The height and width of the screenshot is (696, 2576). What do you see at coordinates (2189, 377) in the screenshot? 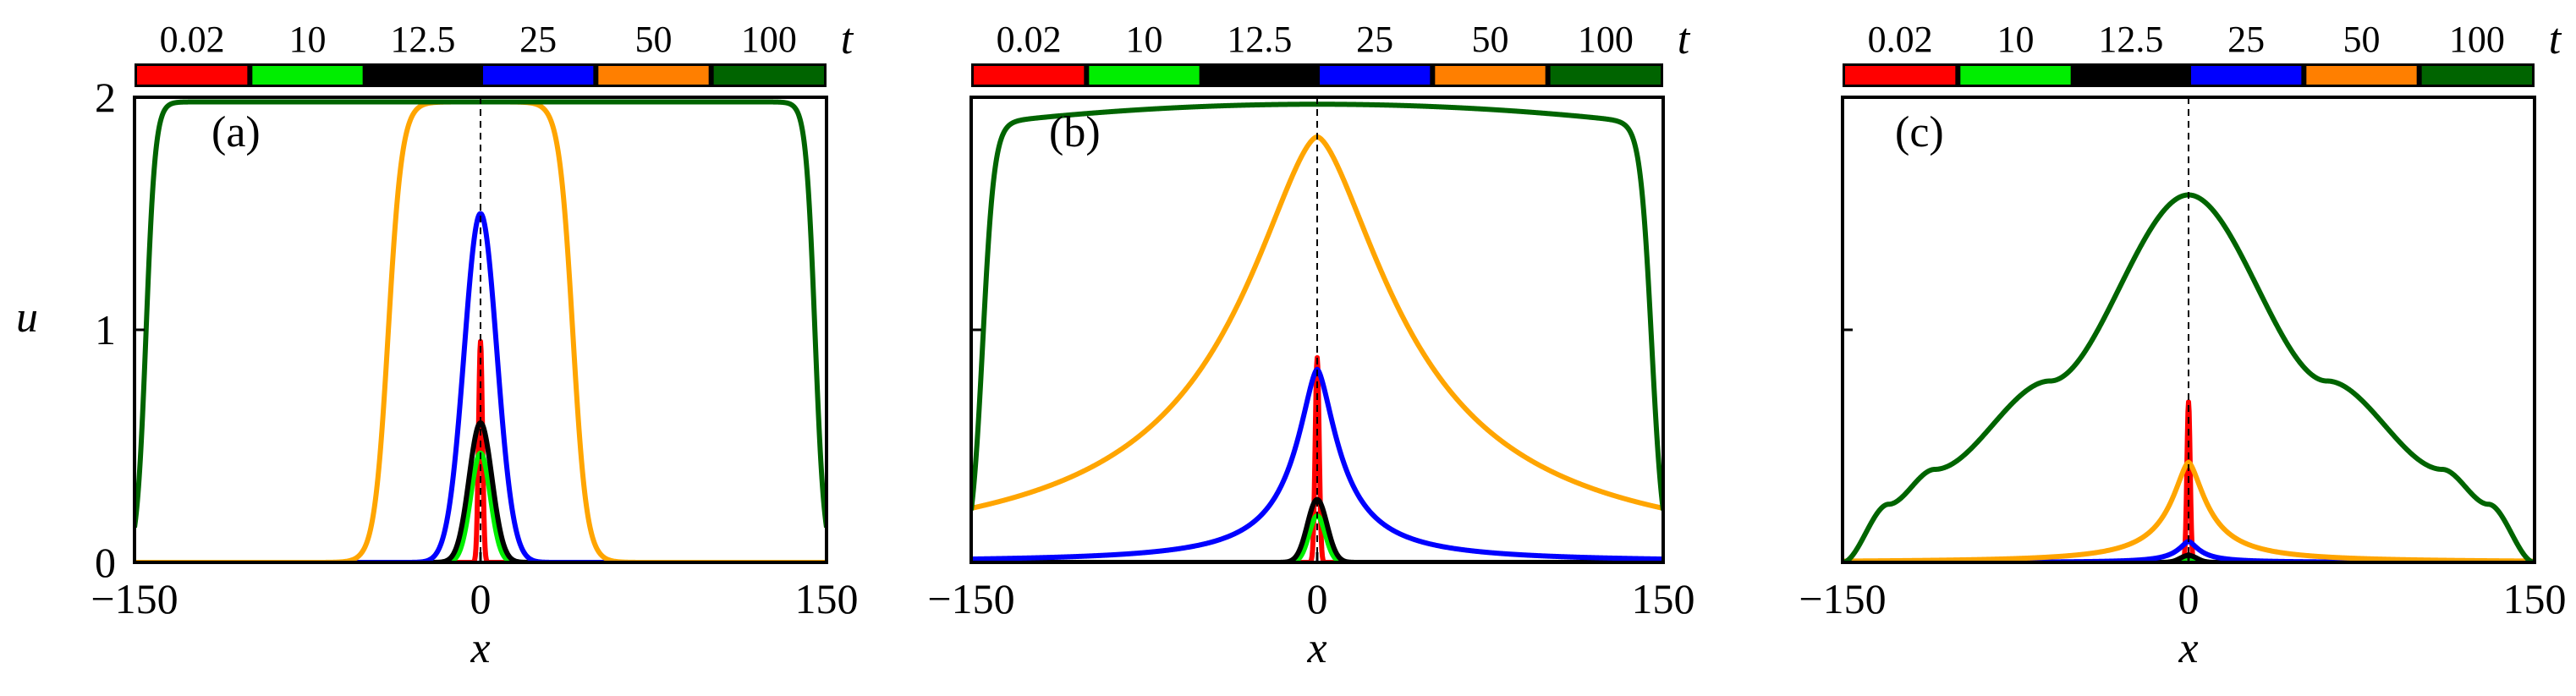
I see `series-group` at bounding box center [2189, 377].